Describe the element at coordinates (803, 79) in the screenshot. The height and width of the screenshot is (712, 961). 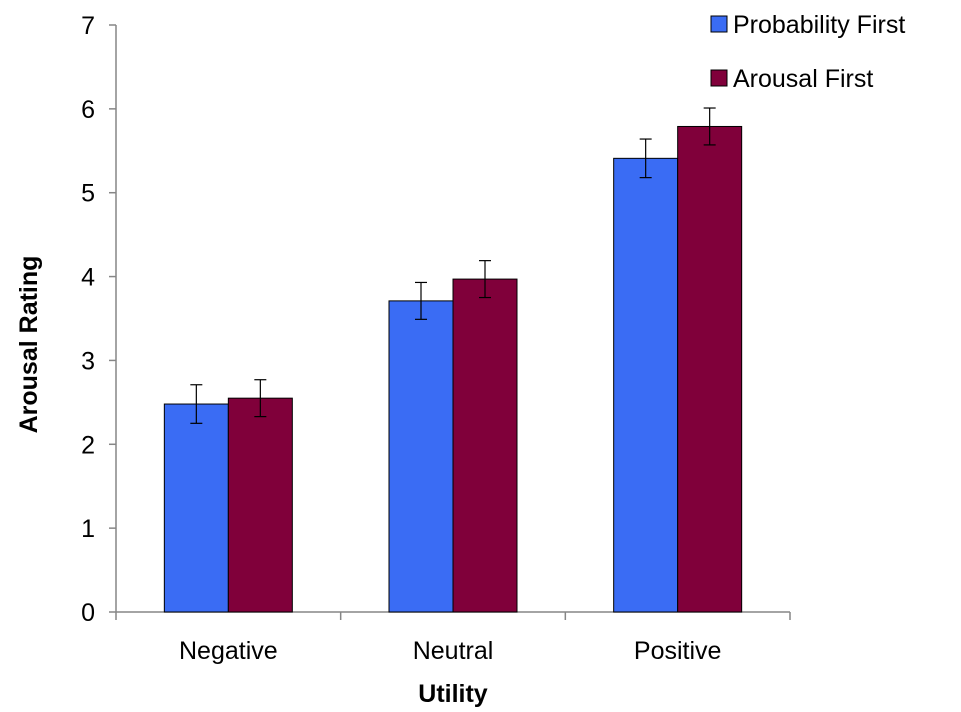
I see `legend-label-arousal-first: Arousal First` at that location.